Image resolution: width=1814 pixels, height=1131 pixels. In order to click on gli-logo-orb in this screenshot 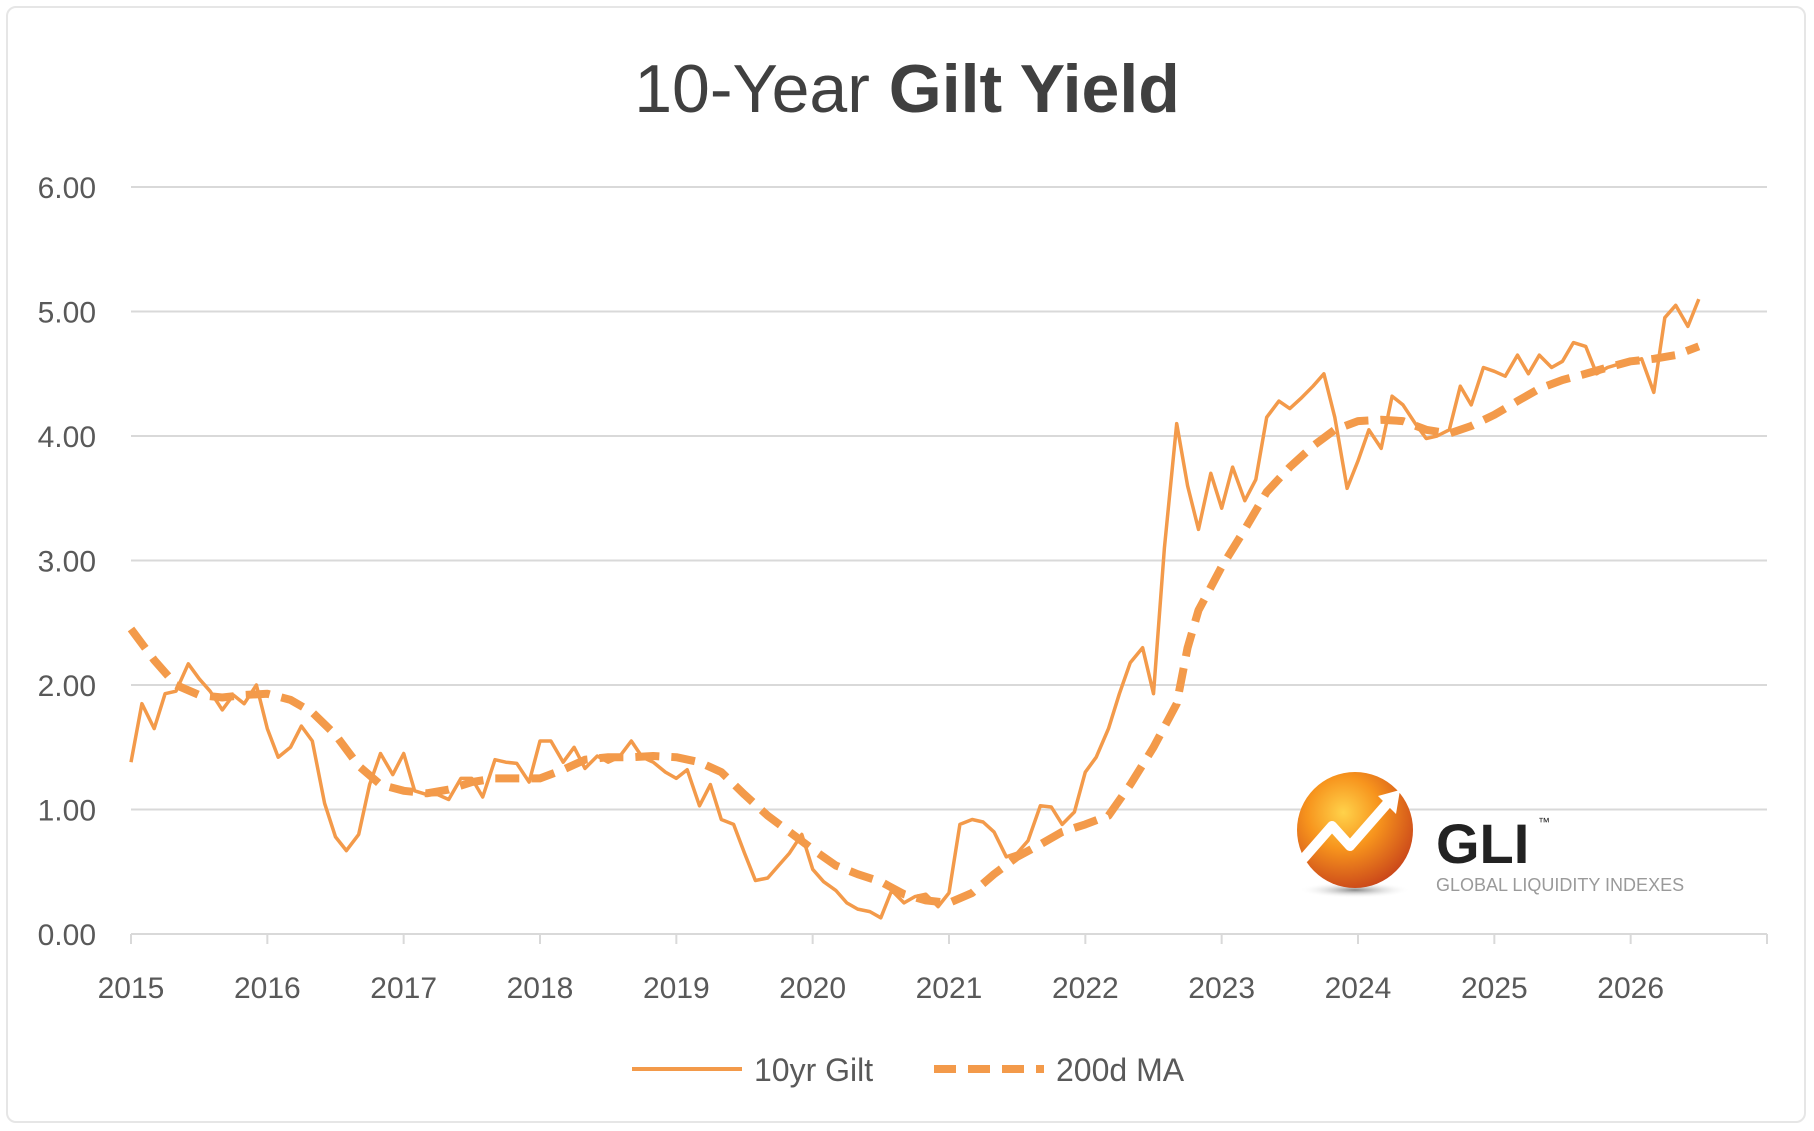, I will do `click(1355, 830)`.